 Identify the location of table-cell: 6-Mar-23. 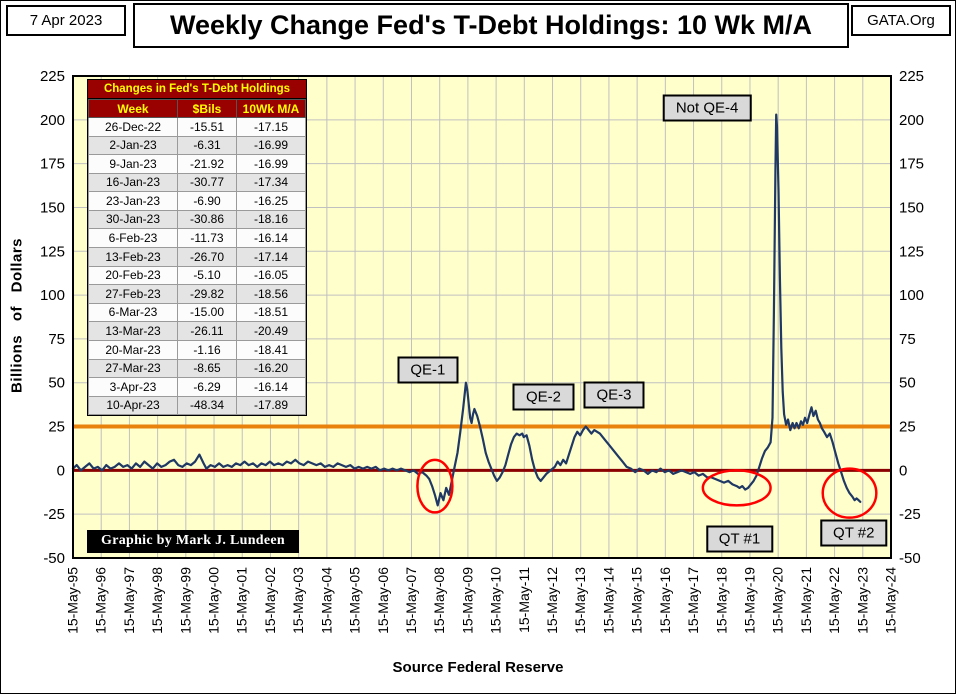
(133, 312).